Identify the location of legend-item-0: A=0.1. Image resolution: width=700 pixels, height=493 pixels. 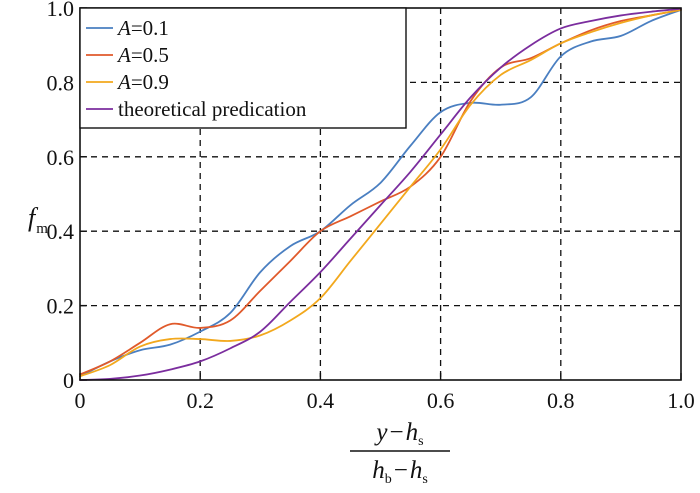
(127, 28).